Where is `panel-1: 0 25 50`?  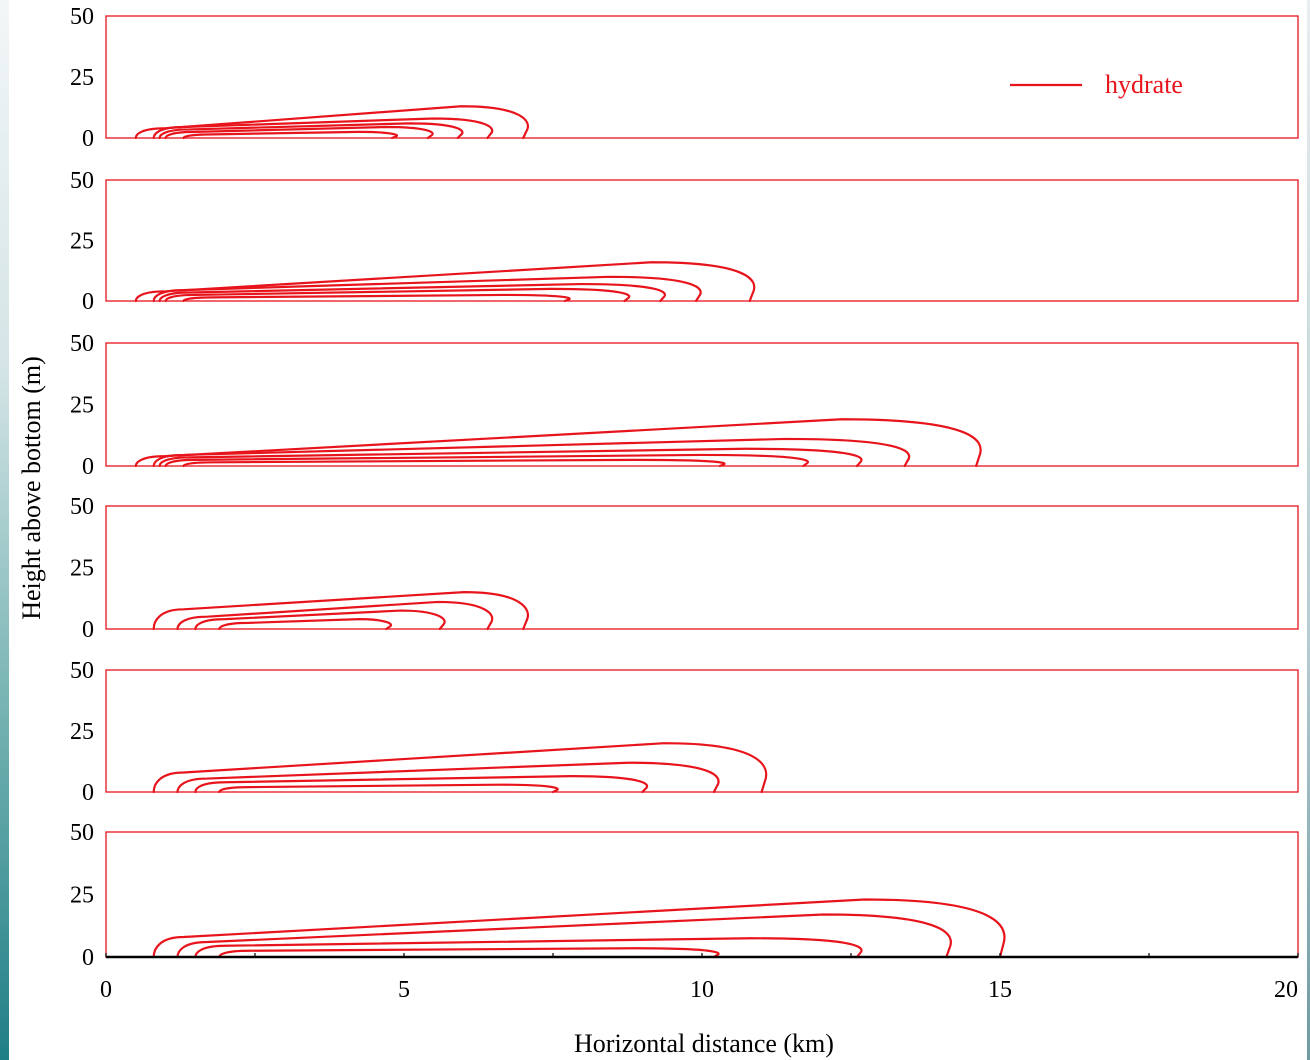 panel-1: 0 25 50 is located at coordinates (684, 78).